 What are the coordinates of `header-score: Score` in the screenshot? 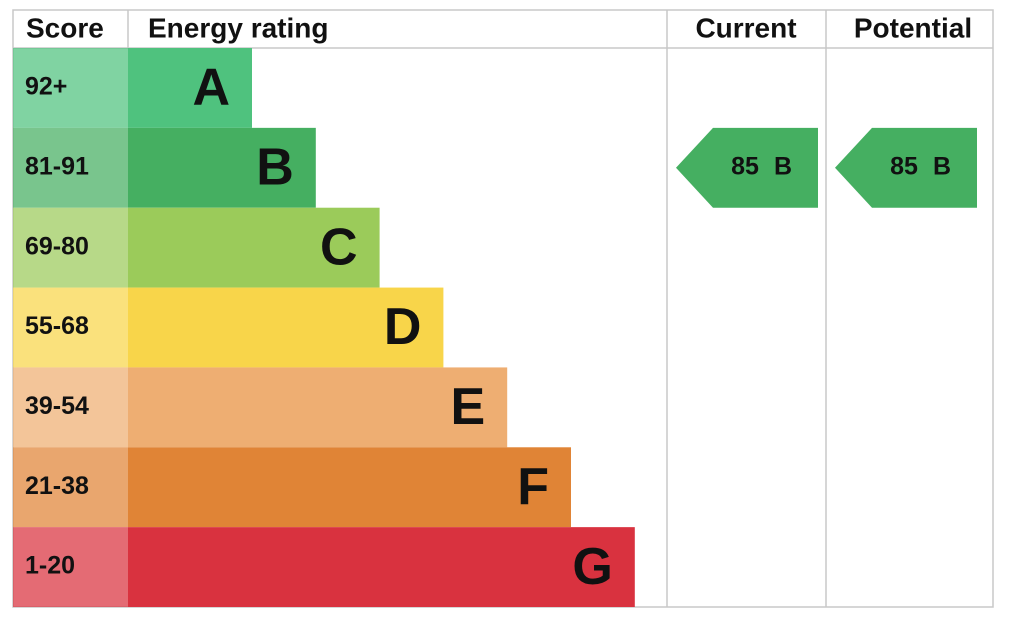 It's located at (65, 27).